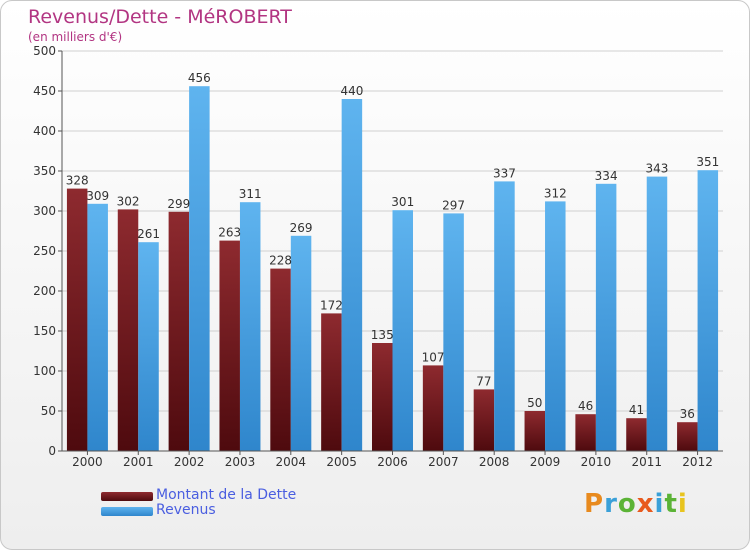 This screenshot has width=750, height=550. I want to click on data-label-revenus: 337, so click(504, 173).